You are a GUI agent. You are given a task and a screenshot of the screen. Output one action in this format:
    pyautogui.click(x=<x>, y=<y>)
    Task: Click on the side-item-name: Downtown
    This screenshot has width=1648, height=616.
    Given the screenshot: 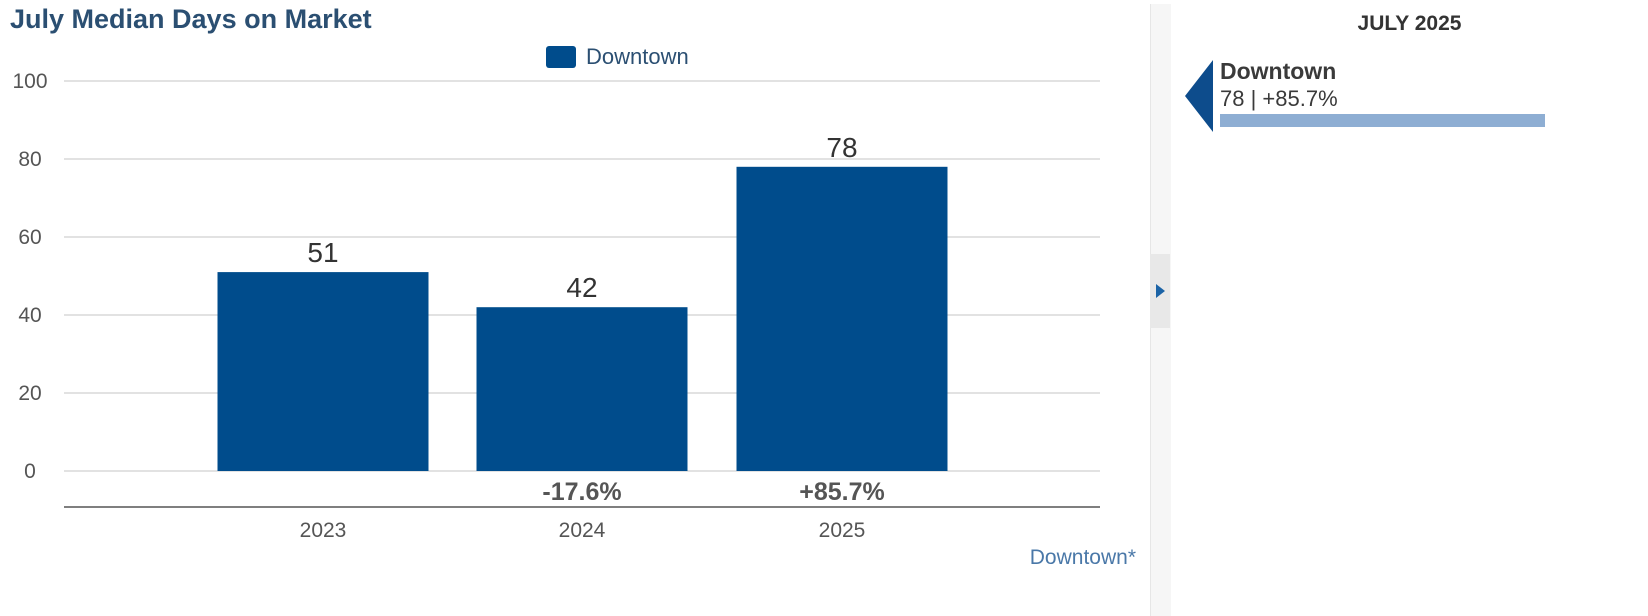 What is the action you would take?
    pyautogui.click(x=1278, y=71)
    